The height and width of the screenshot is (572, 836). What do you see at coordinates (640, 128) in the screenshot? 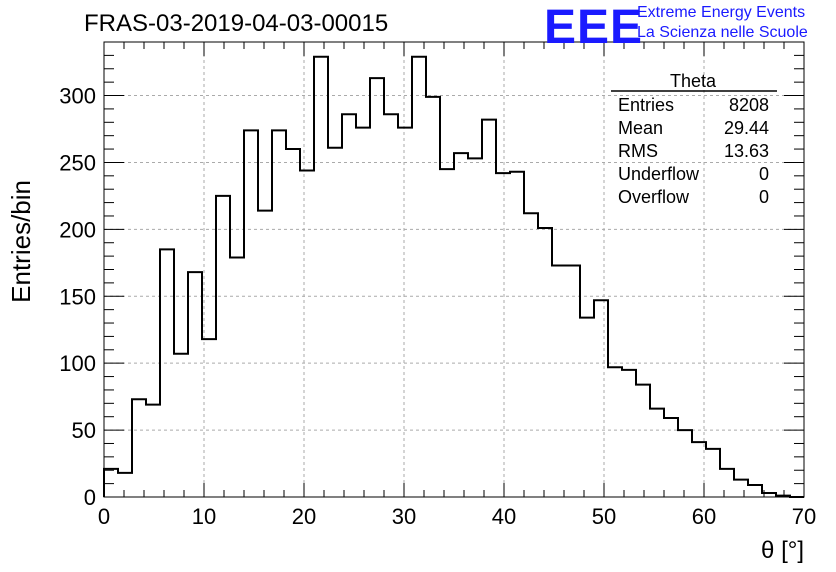
I see `stats-row-label: Mean` at bounding box center [640, 128].